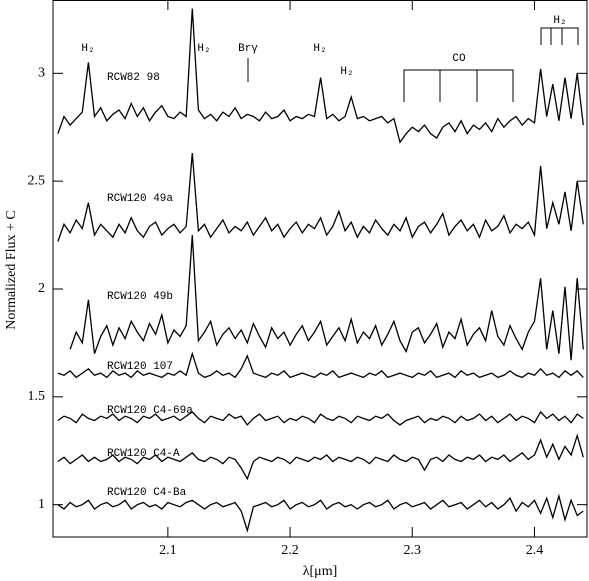 Image resolution: width=589 pixels, height=581 pixels. What do you see at coordinates (150, 411) in the screenshot?
I see `series-label: RCW120 C4-69a` at bounding box center [150, 411].